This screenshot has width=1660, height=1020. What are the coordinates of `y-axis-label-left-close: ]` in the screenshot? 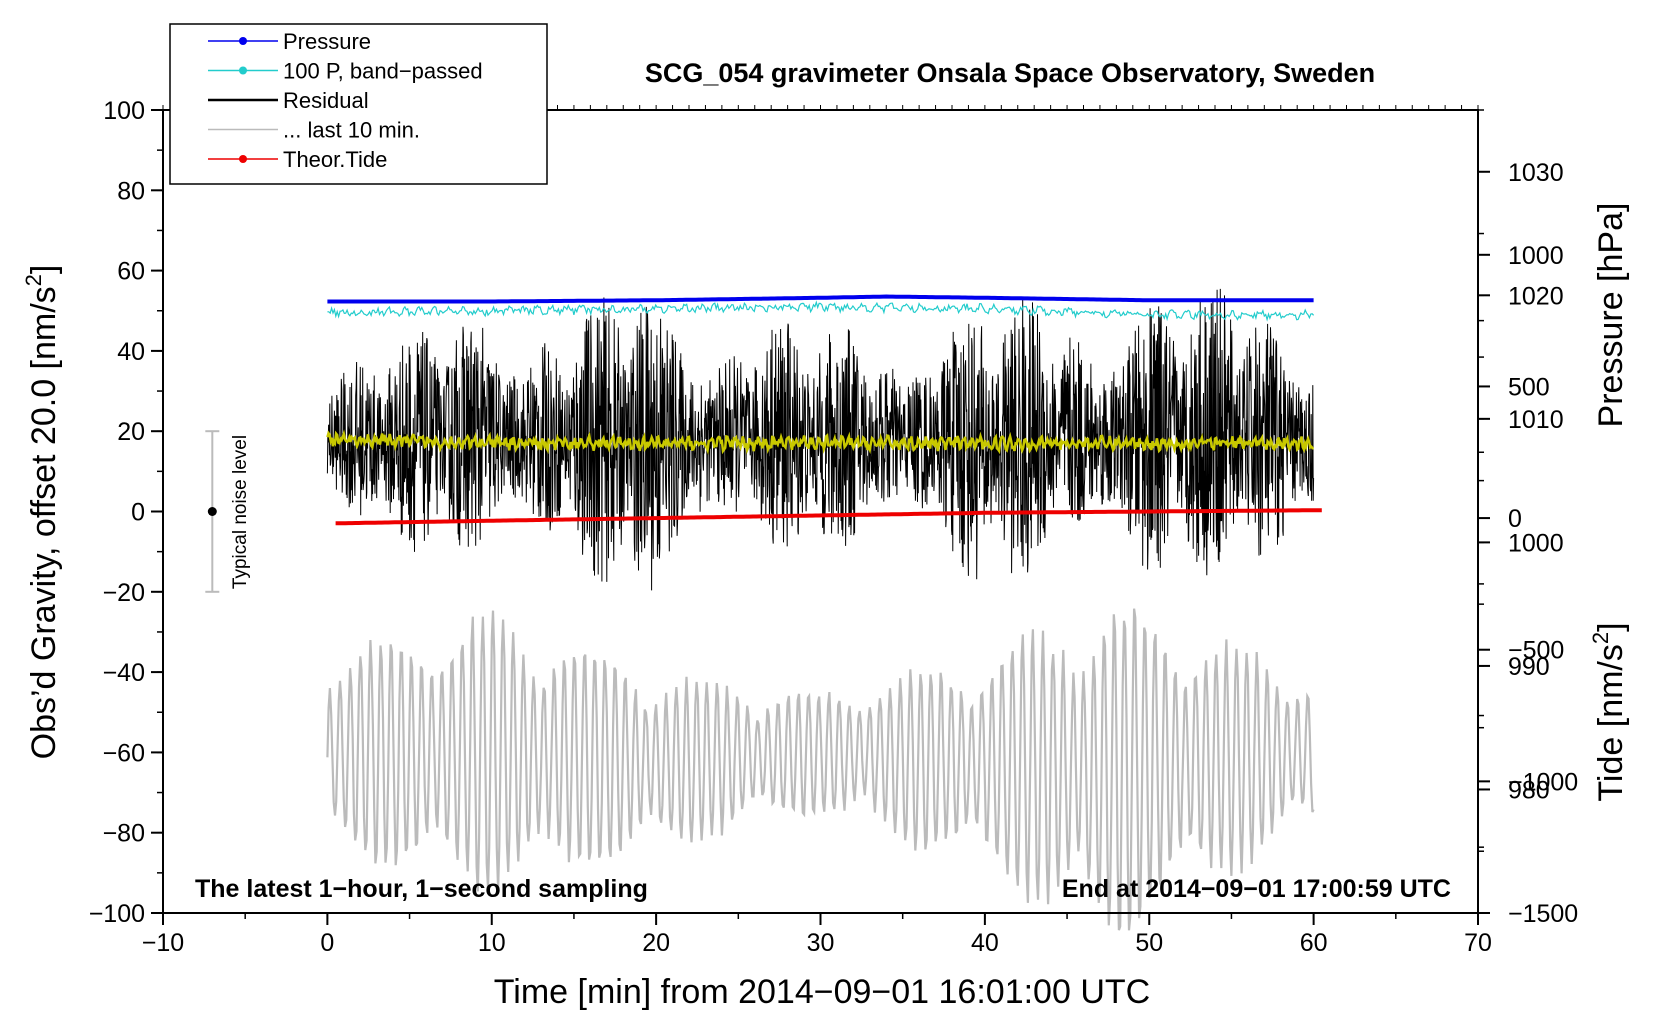 It's located at (44, 269).